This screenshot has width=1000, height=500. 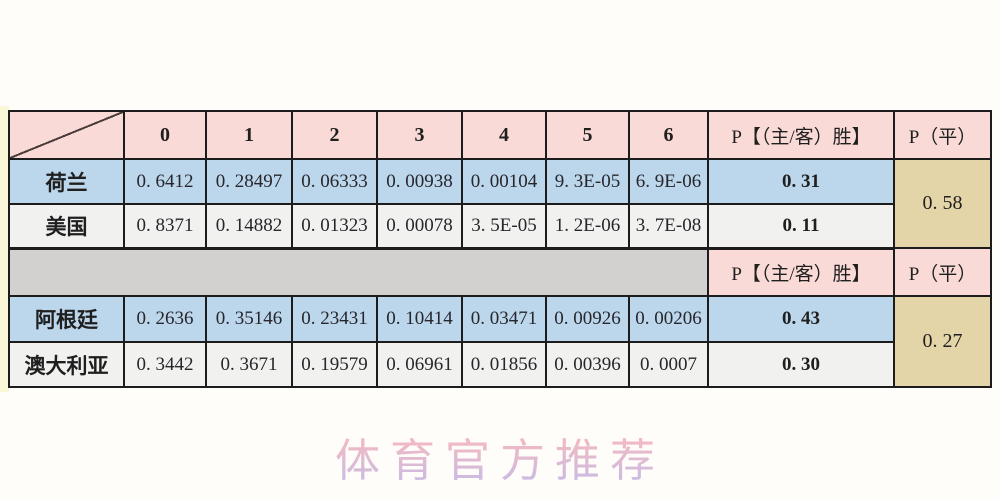 What do you see at coordinates (500, 456) in the screenshot?
I see `watermark-text: 体育官方推荐` at bounding box center [500, 456].